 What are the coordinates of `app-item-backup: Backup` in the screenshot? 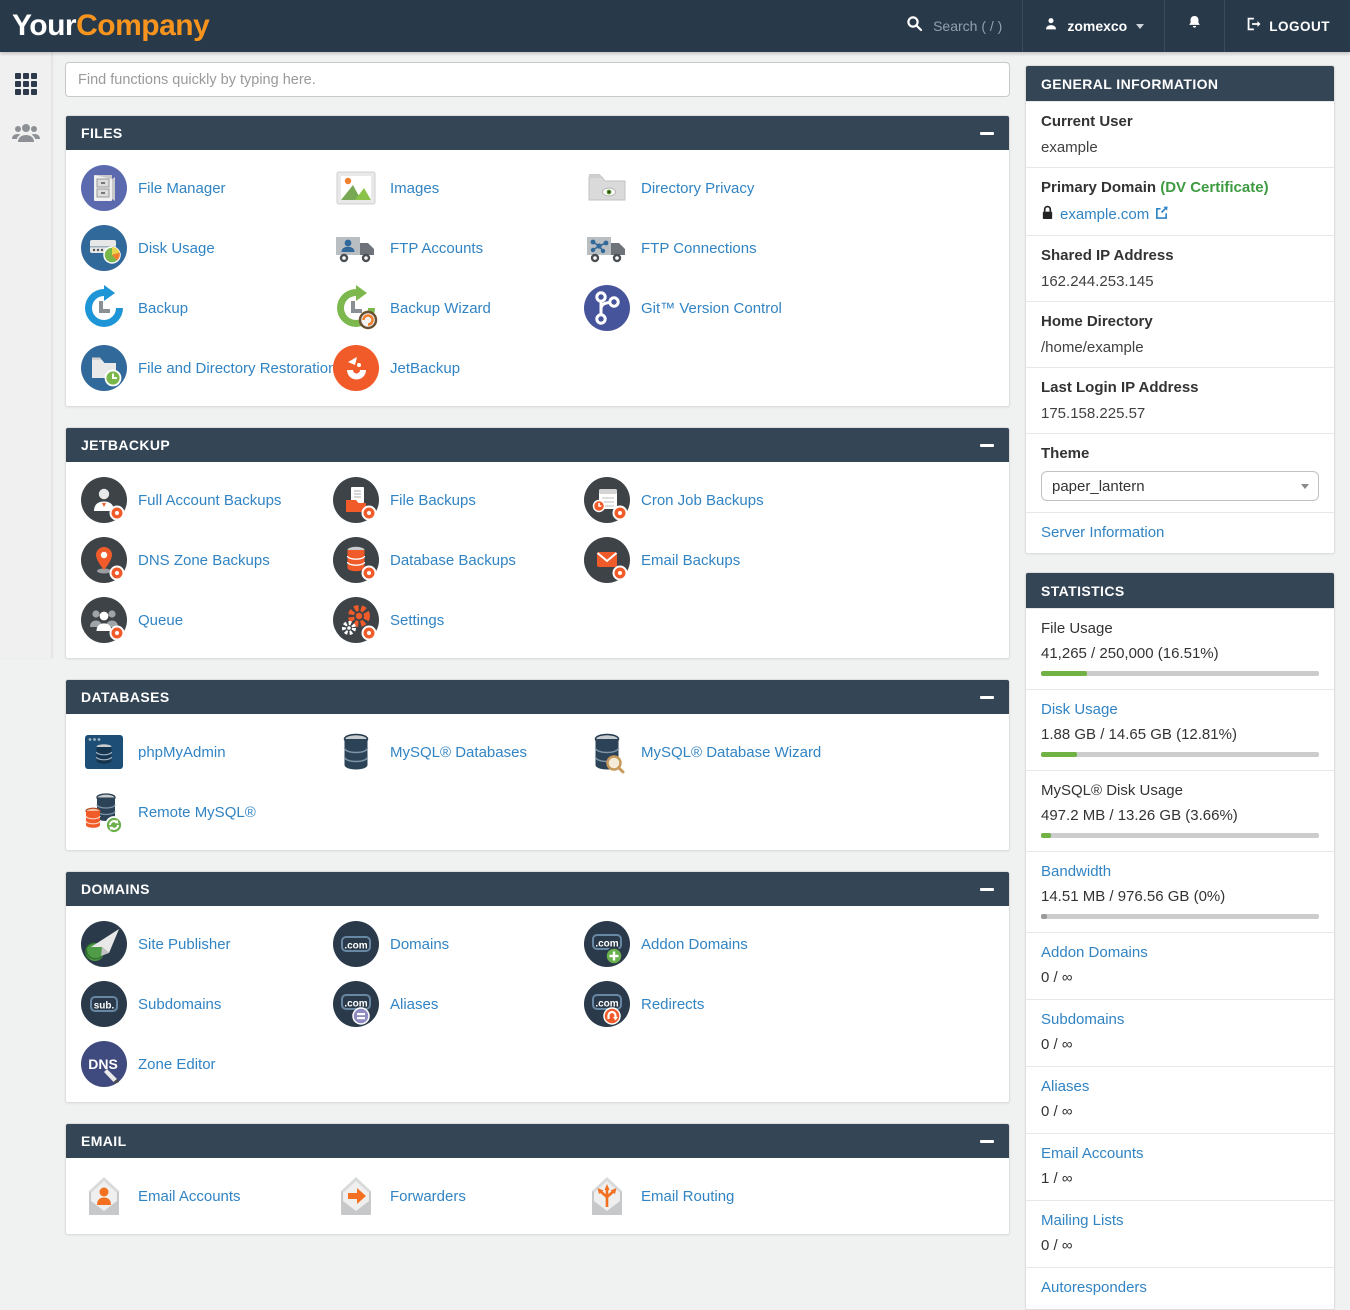 It's located at (207, 308).